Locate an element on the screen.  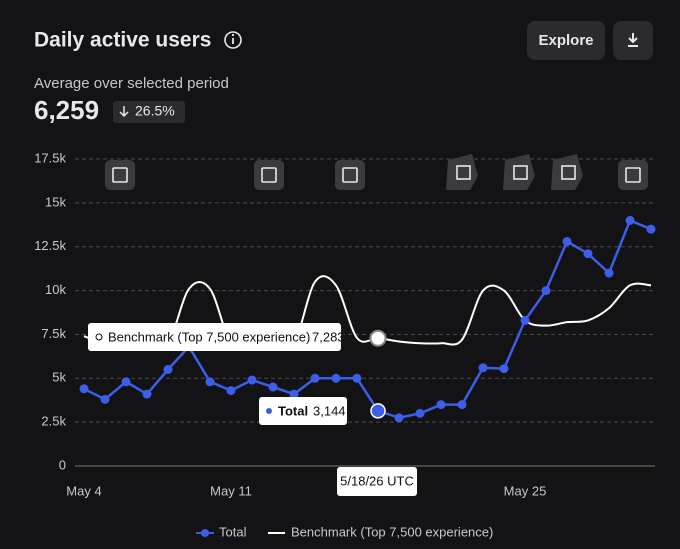
y-tick-label: 12.5k is located at coordinates (50, 245).